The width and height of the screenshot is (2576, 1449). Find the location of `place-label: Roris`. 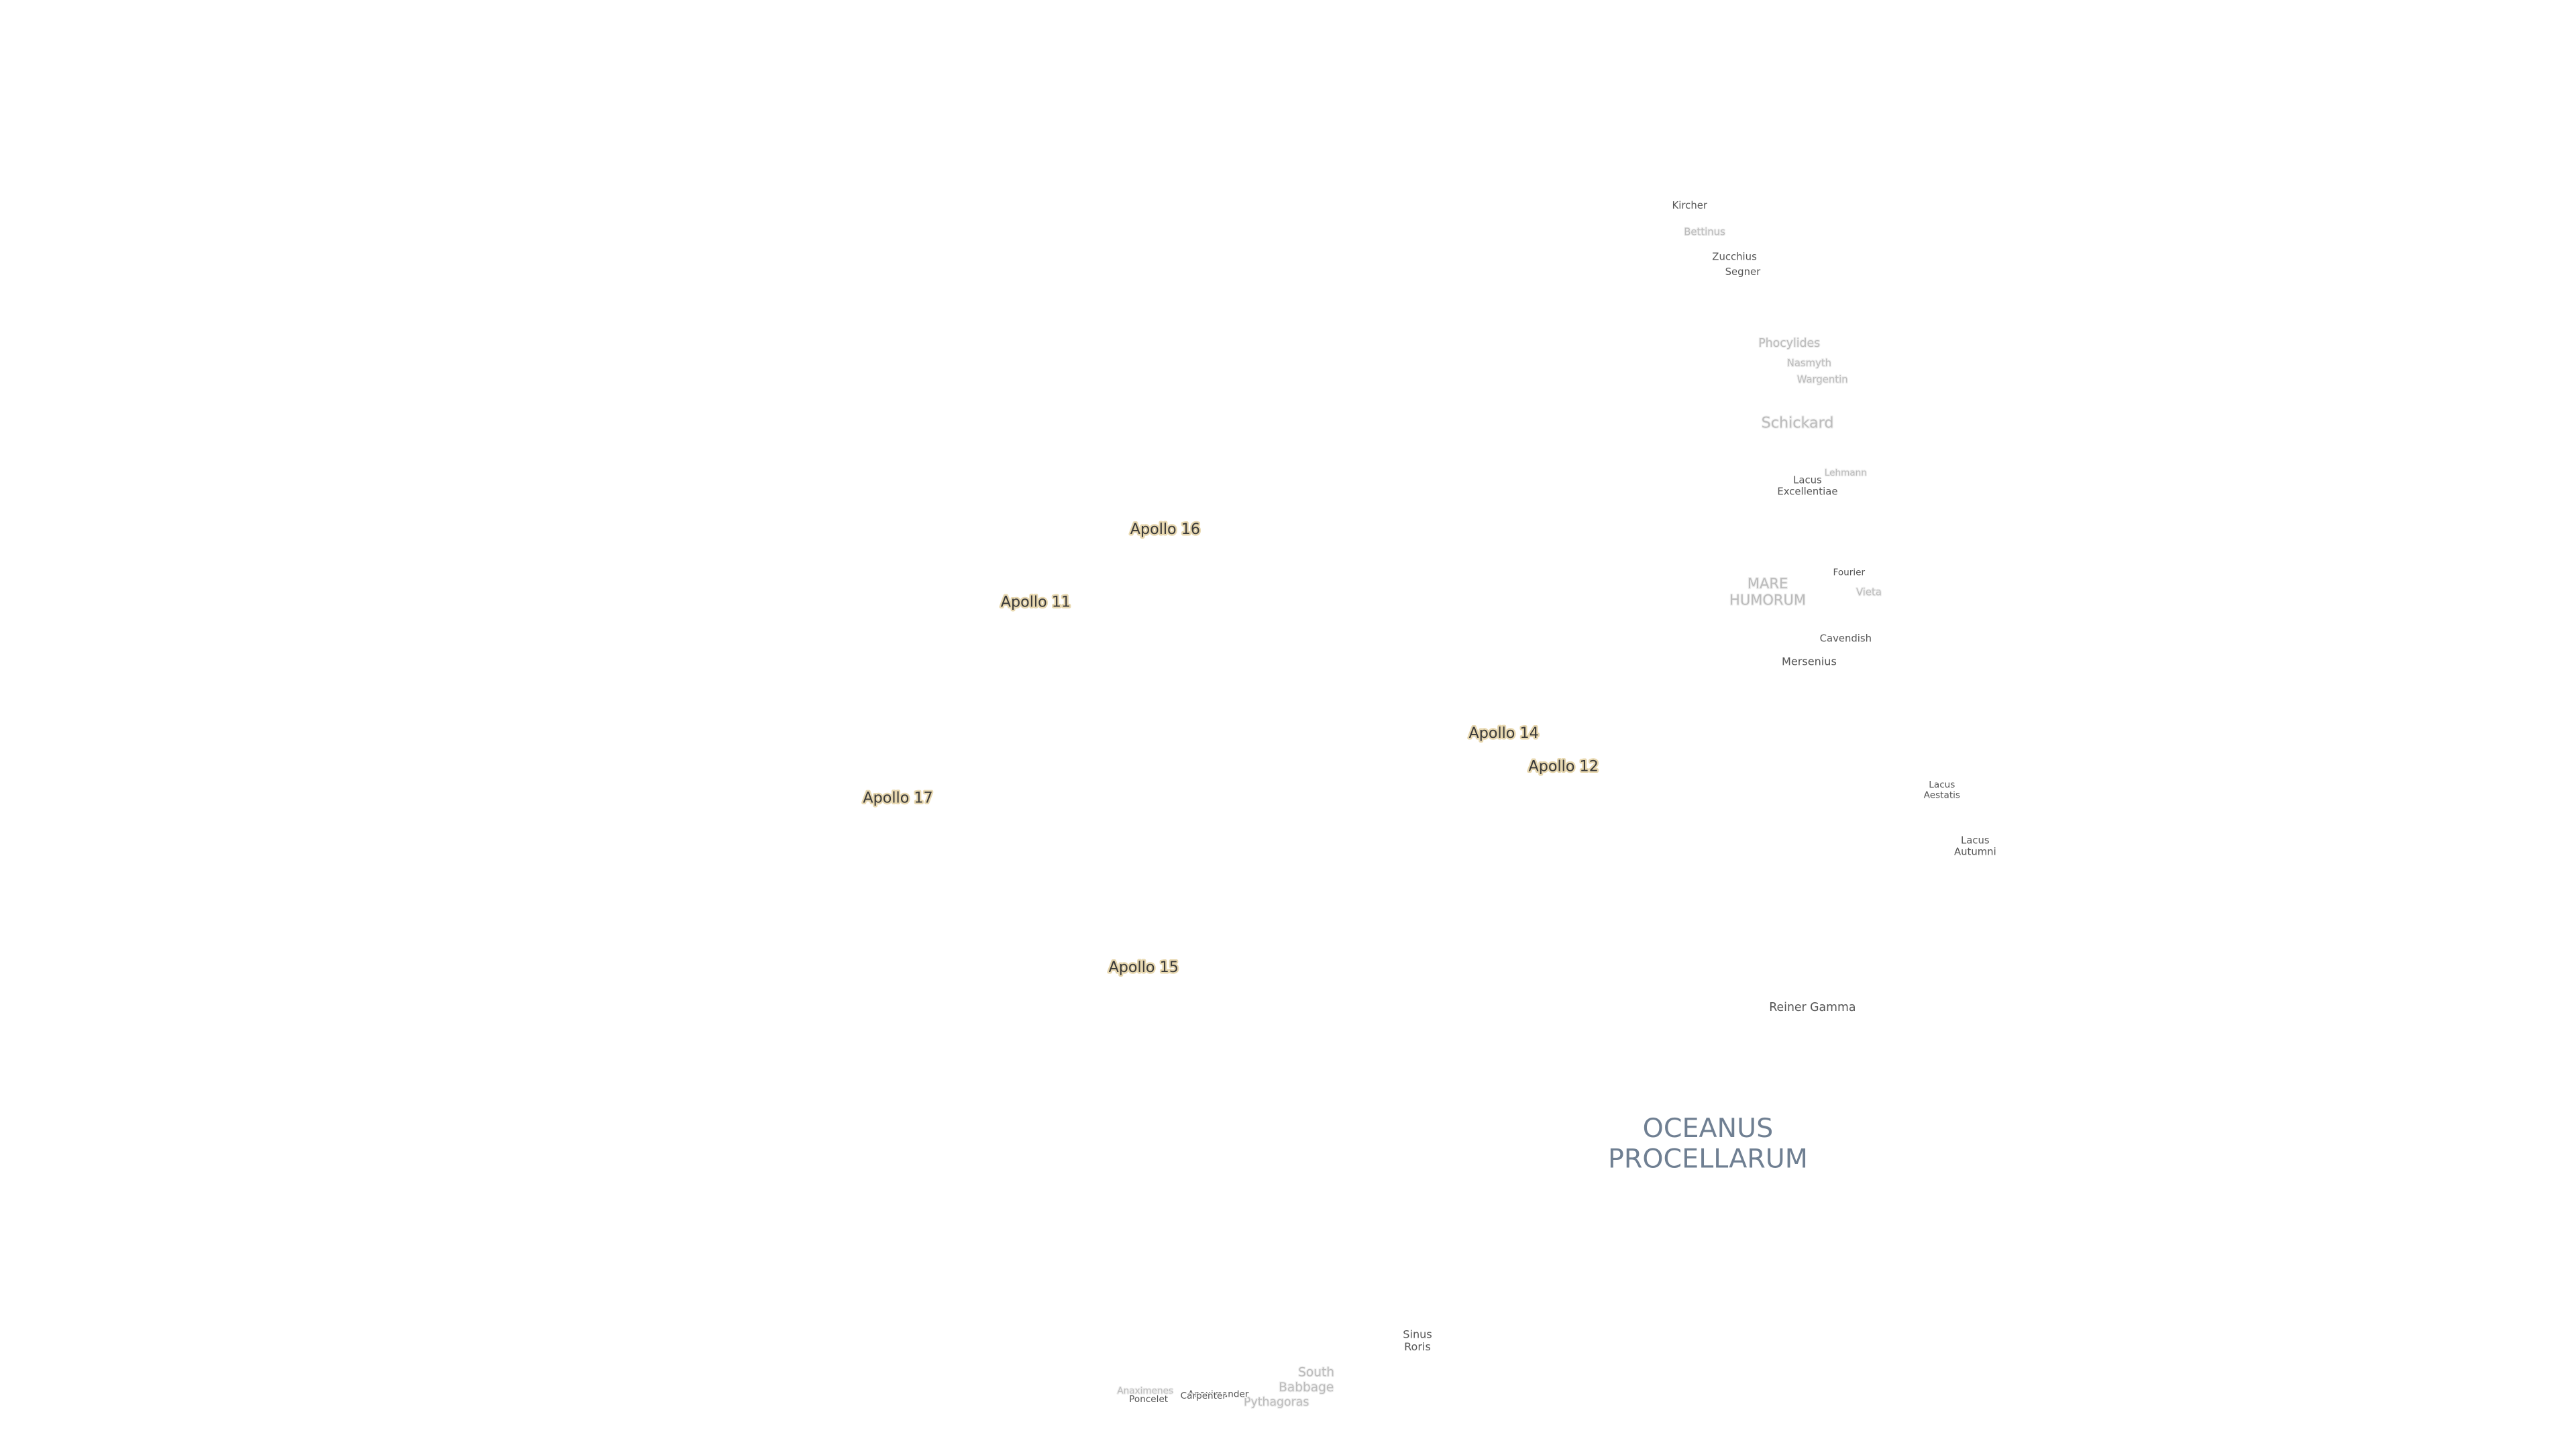

place-label: Roris is located at coordinates (1417, 1346).